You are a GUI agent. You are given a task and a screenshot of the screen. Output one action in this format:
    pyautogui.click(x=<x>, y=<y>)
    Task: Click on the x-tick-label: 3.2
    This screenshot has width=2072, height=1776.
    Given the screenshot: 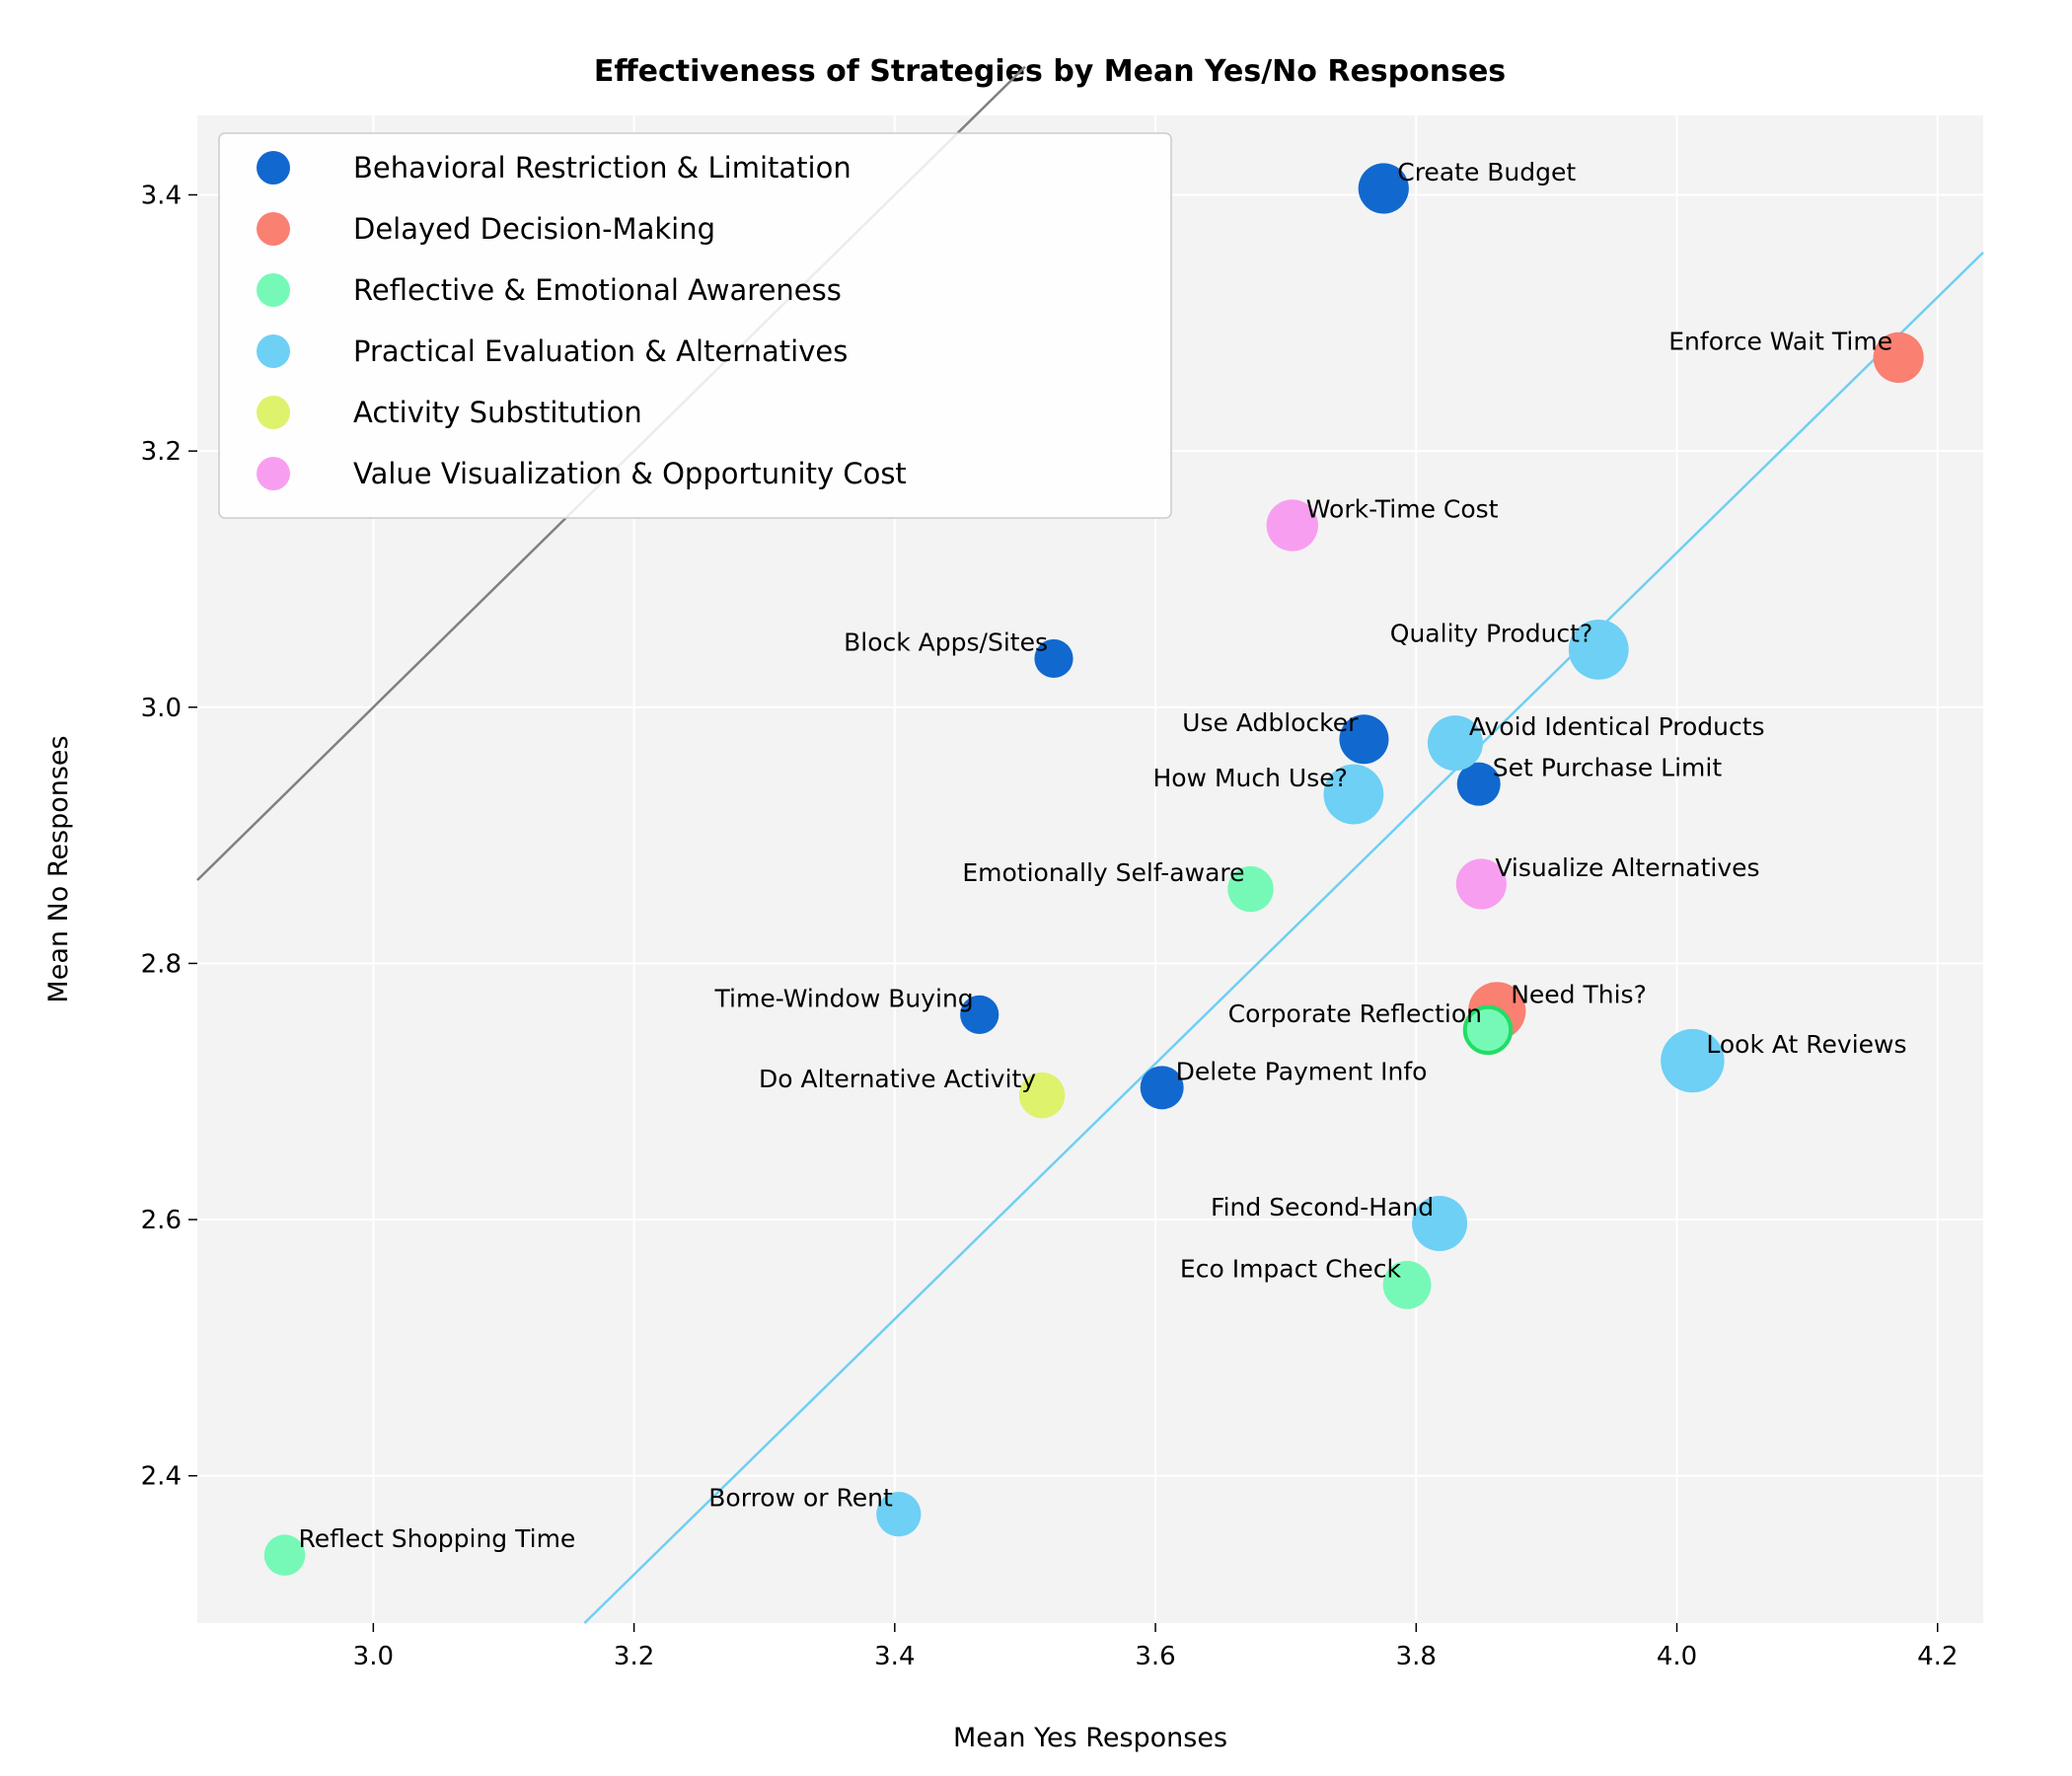 What is the action you would take?
    pyautogui.click(x=634, y=1657)
    